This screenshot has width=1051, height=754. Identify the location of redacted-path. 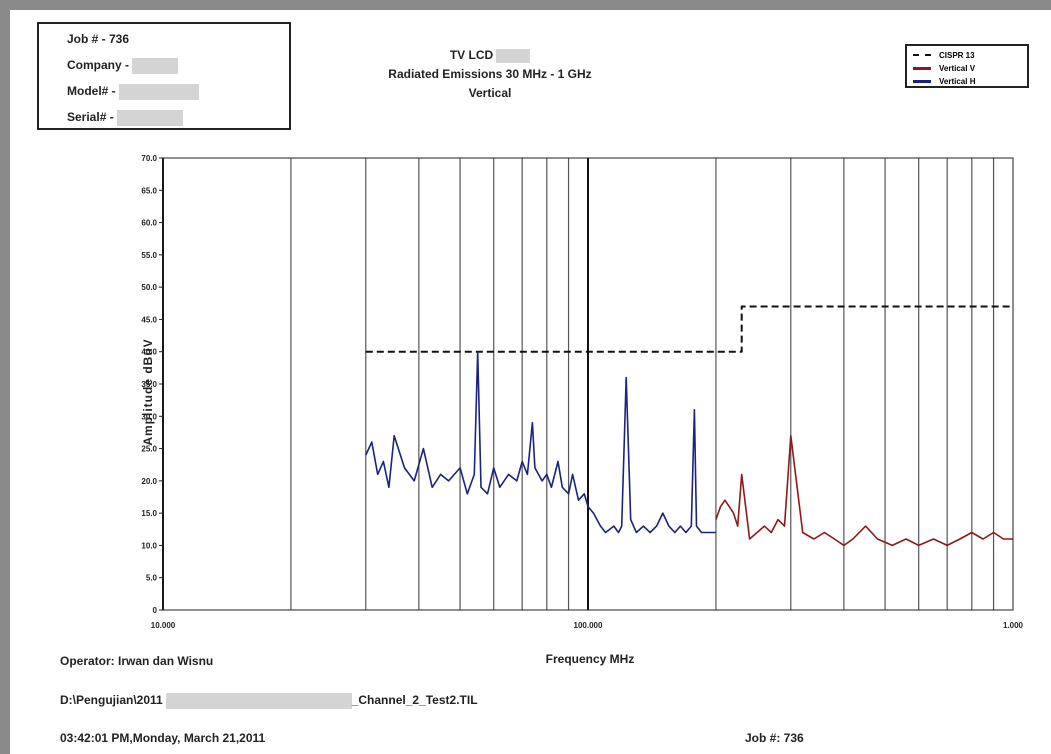
(258, 701).